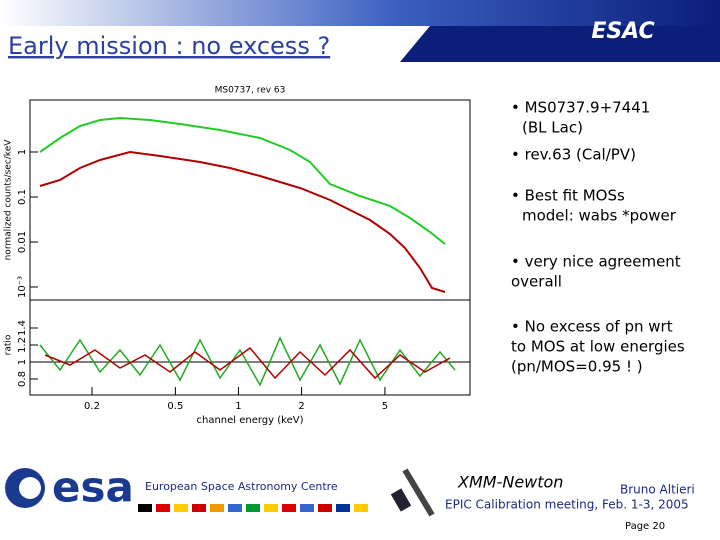 Image resolution: width=720 pixels, height=540 pixels. What do you see at coordinates (592, 327) in the screenshot?
I see `bullet-line: • No excess of pn wrt` at bounding box center [592, 327].